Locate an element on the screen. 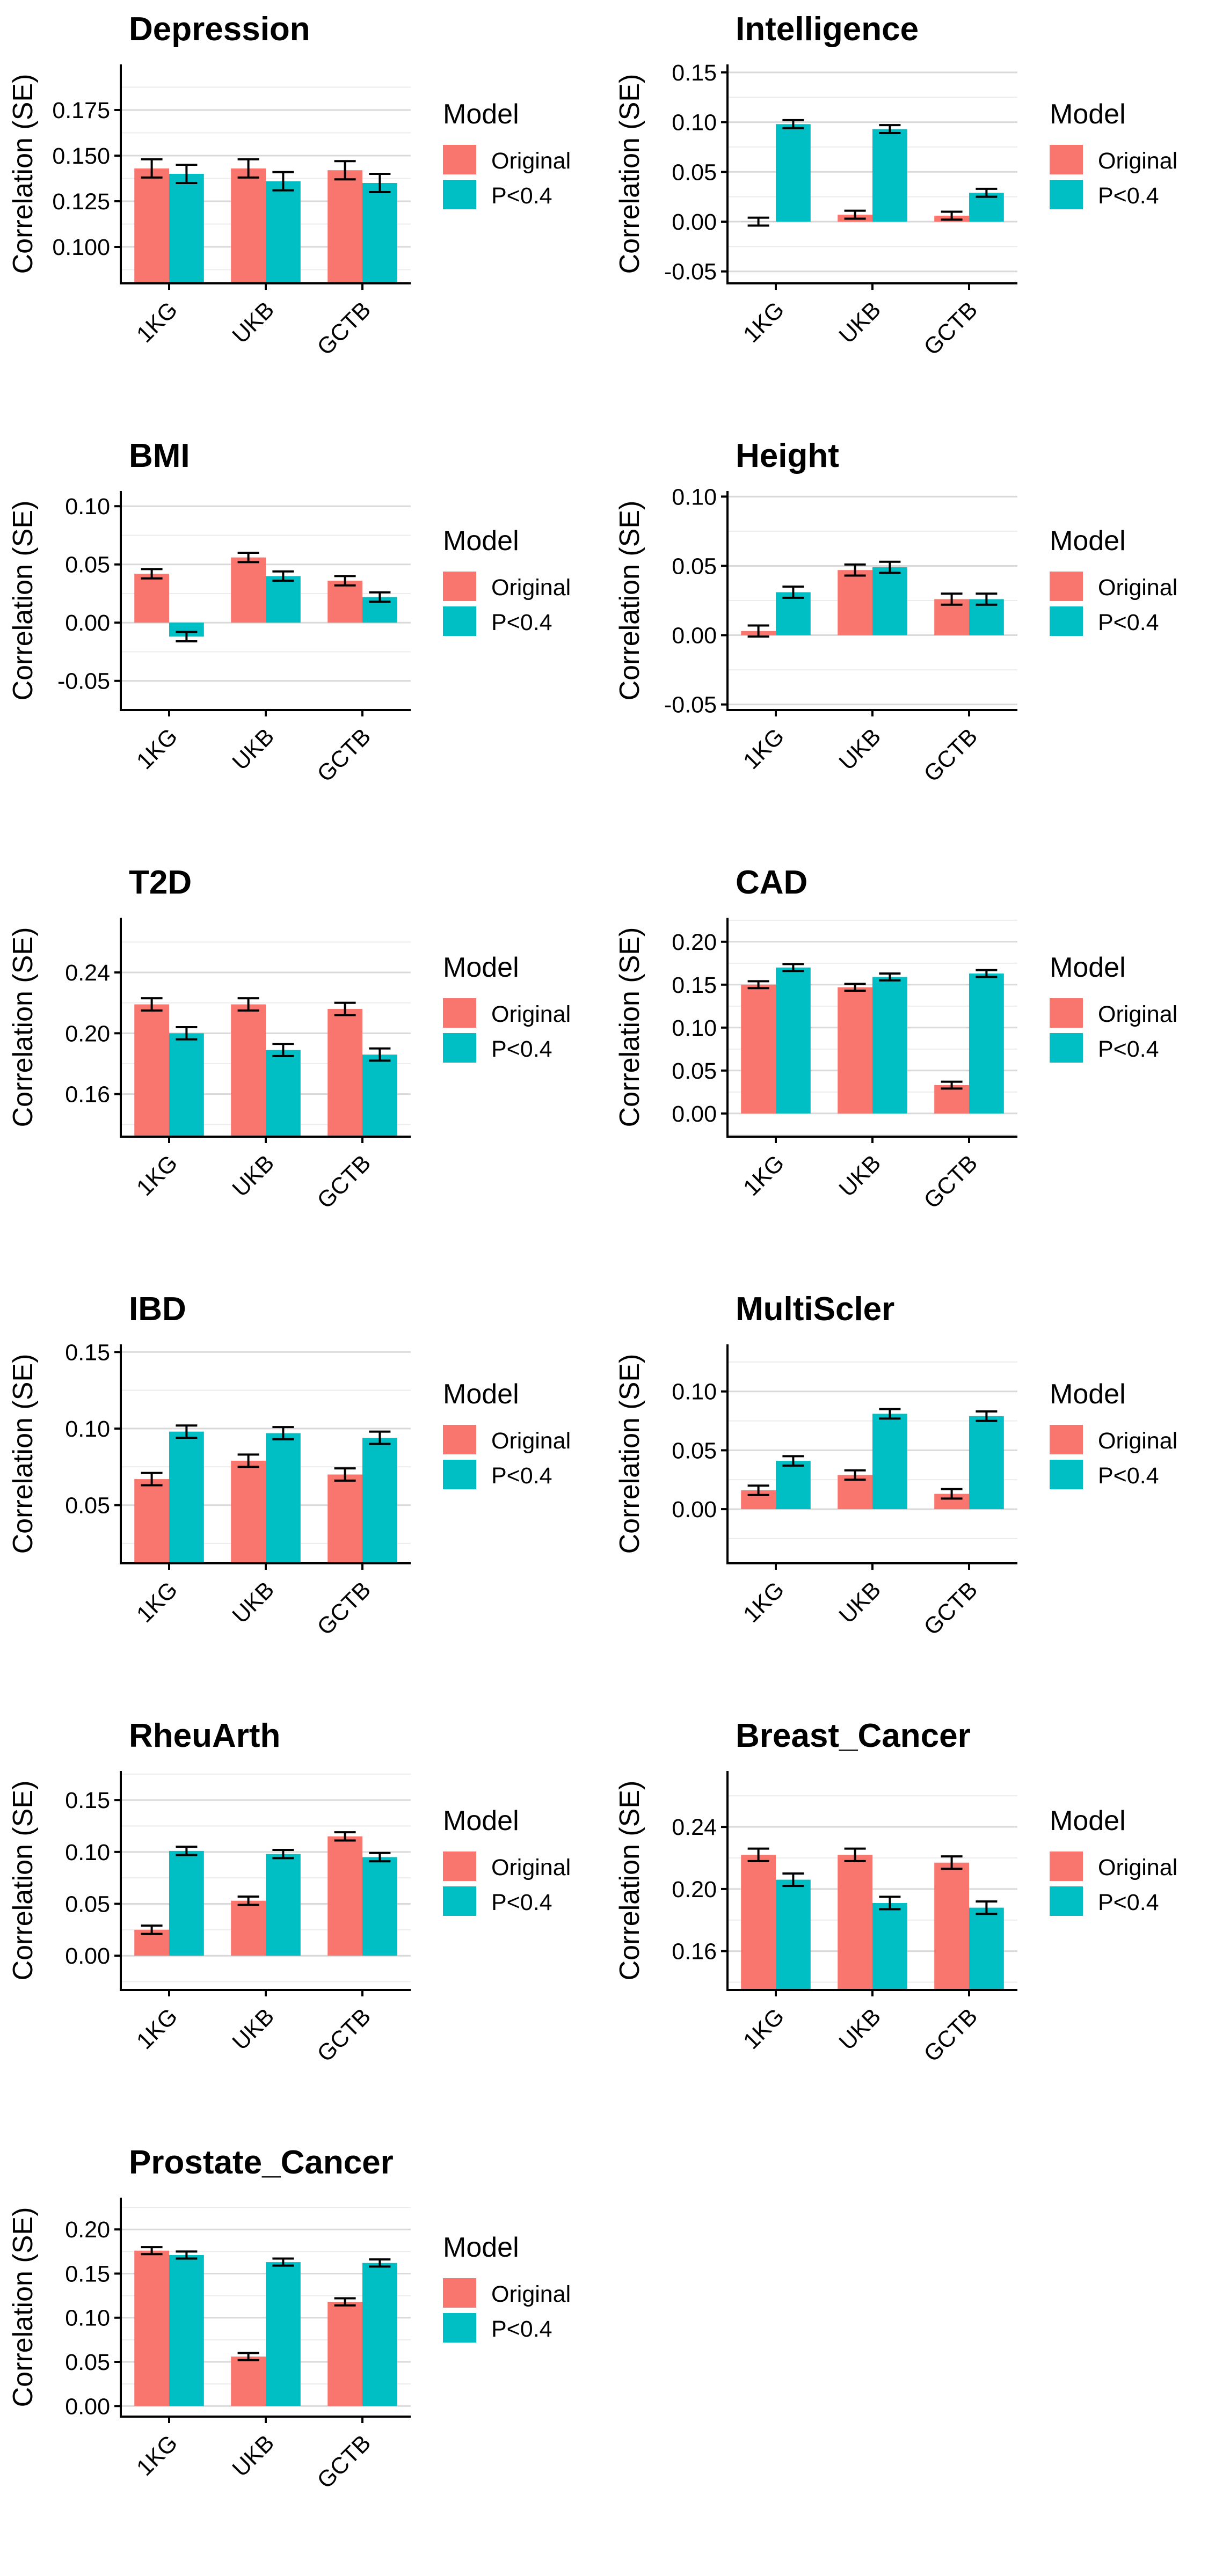  chart-title: Intelligence is located at coordinates (827, 29).